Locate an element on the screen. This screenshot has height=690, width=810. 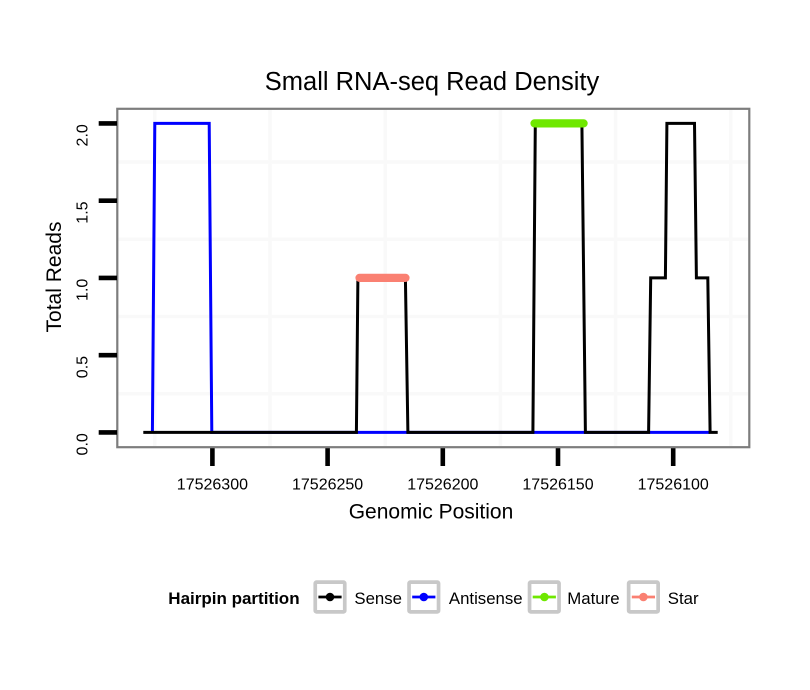
svg-text: Genomic Position is located at coordinates (431, 512).